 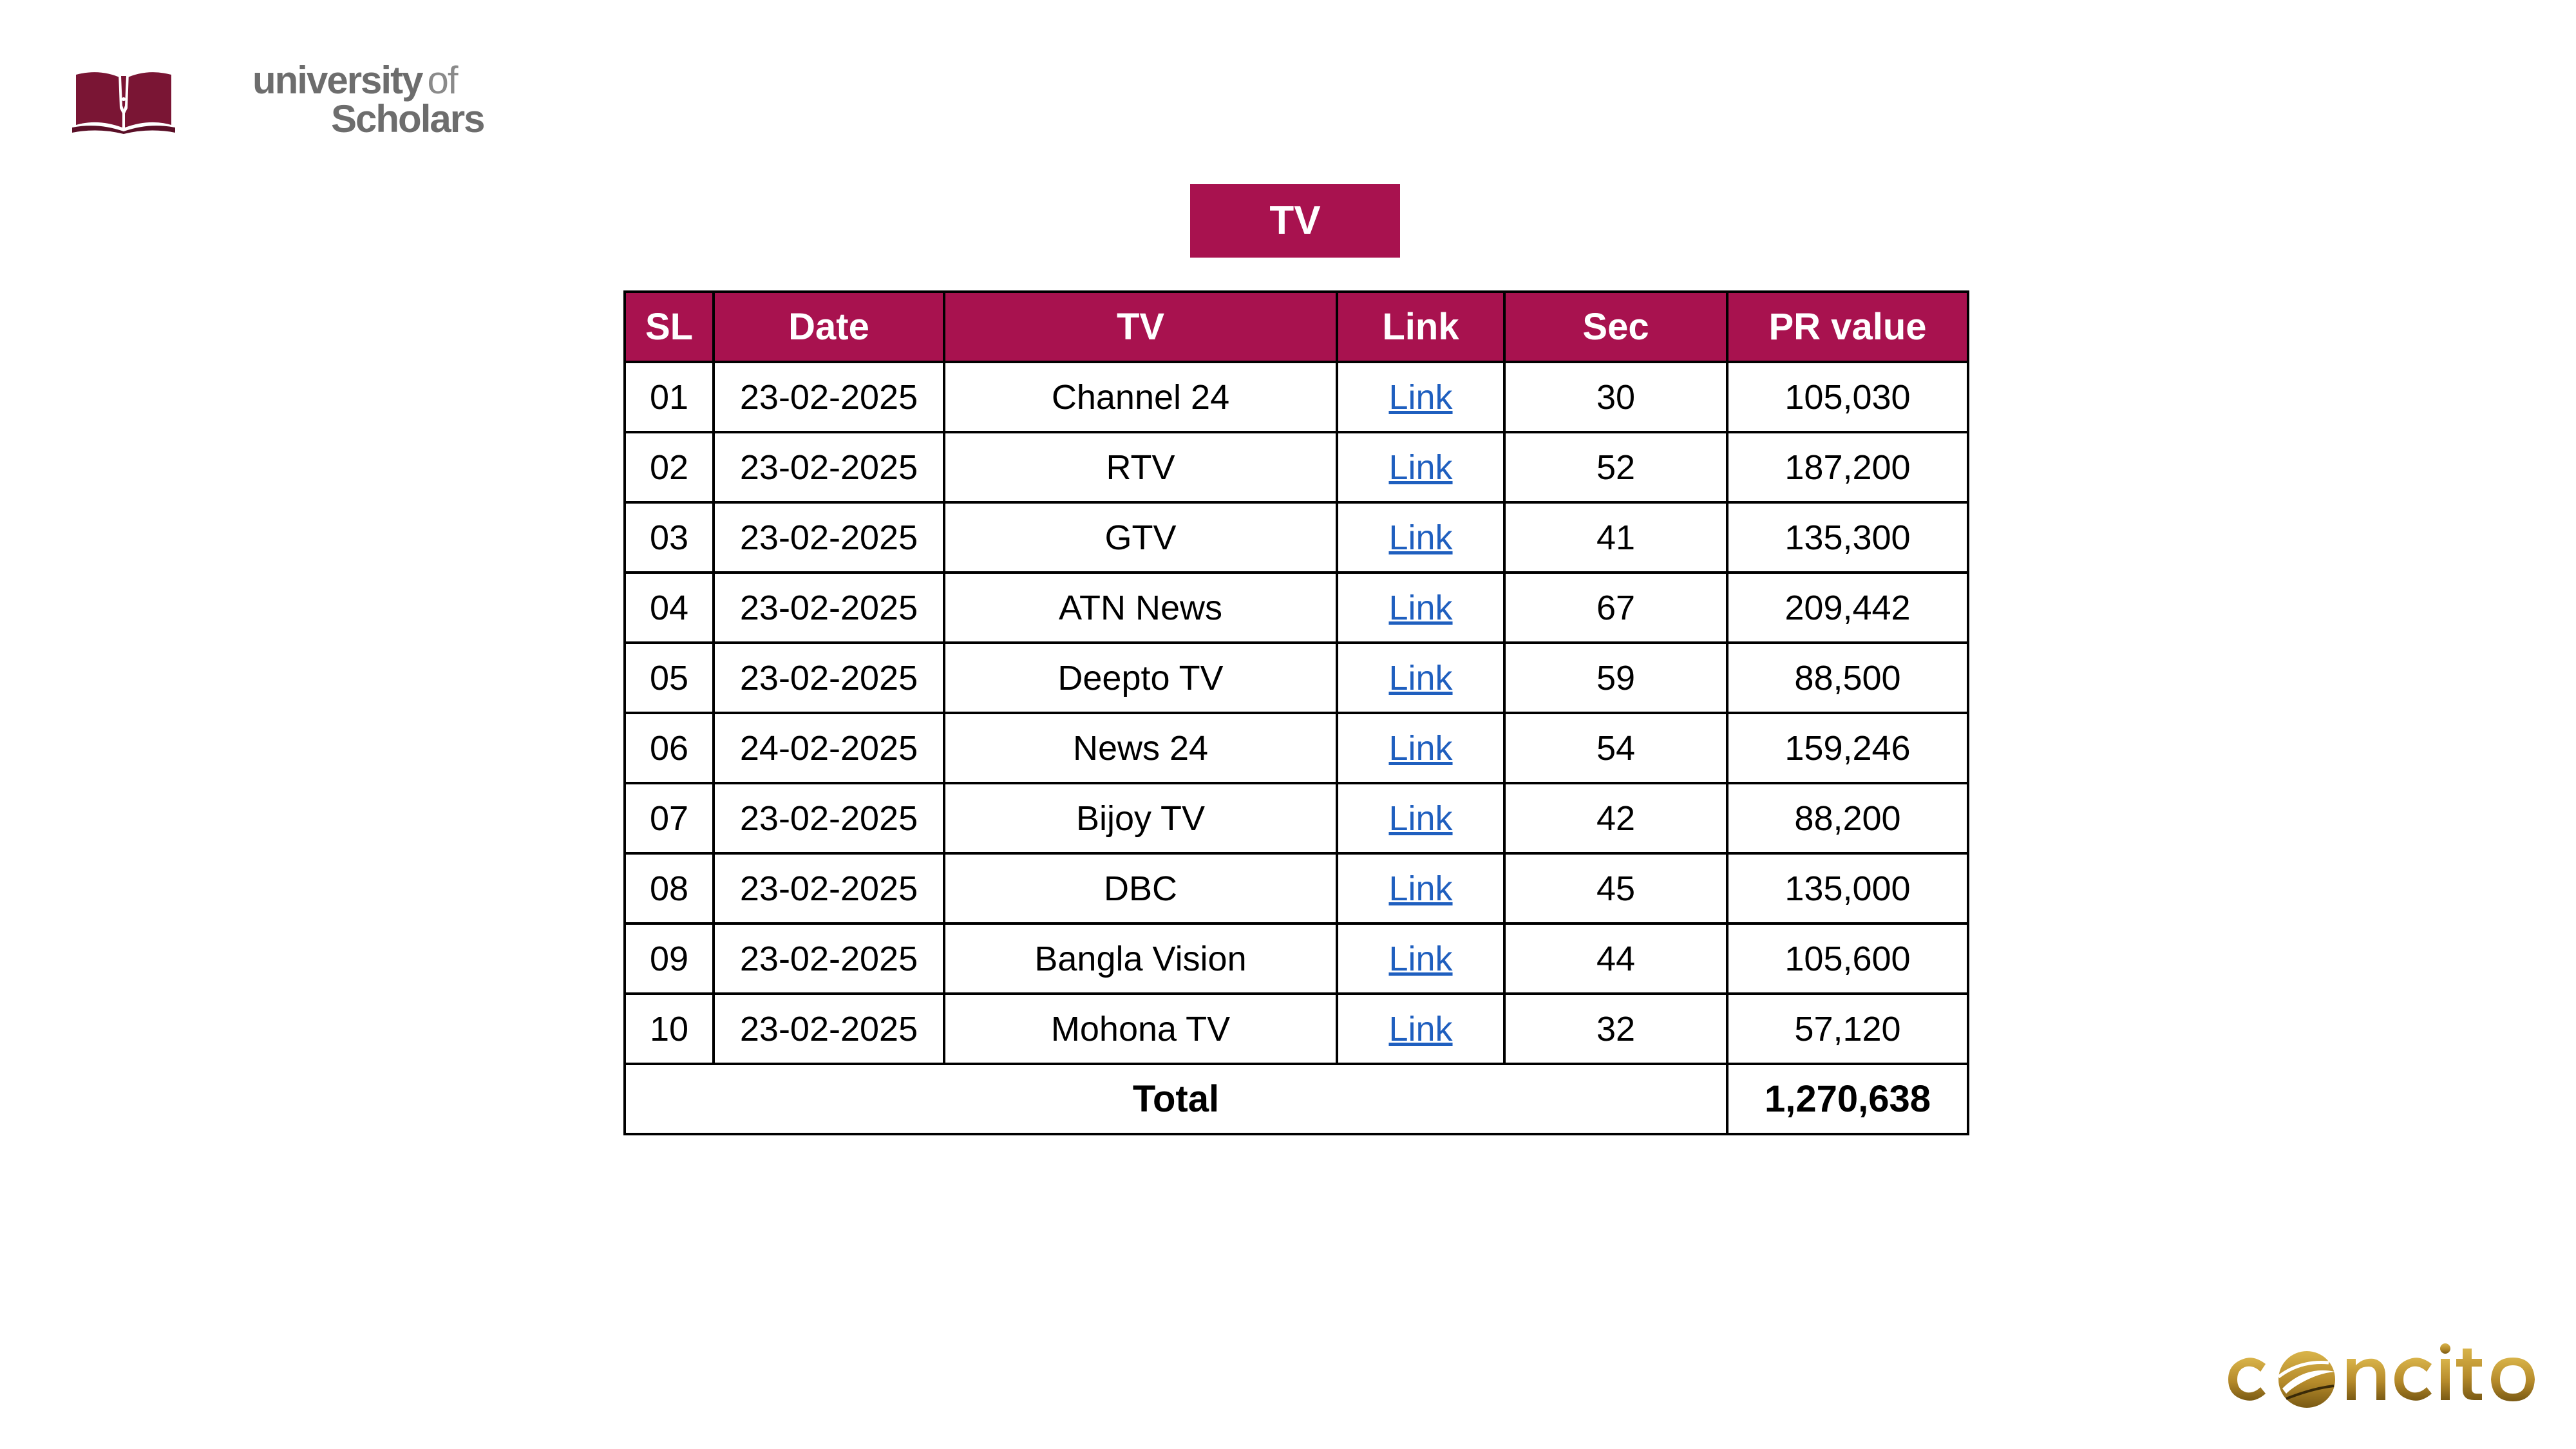 I want to click on cell-sl: 01, so click(x=669, y=397).